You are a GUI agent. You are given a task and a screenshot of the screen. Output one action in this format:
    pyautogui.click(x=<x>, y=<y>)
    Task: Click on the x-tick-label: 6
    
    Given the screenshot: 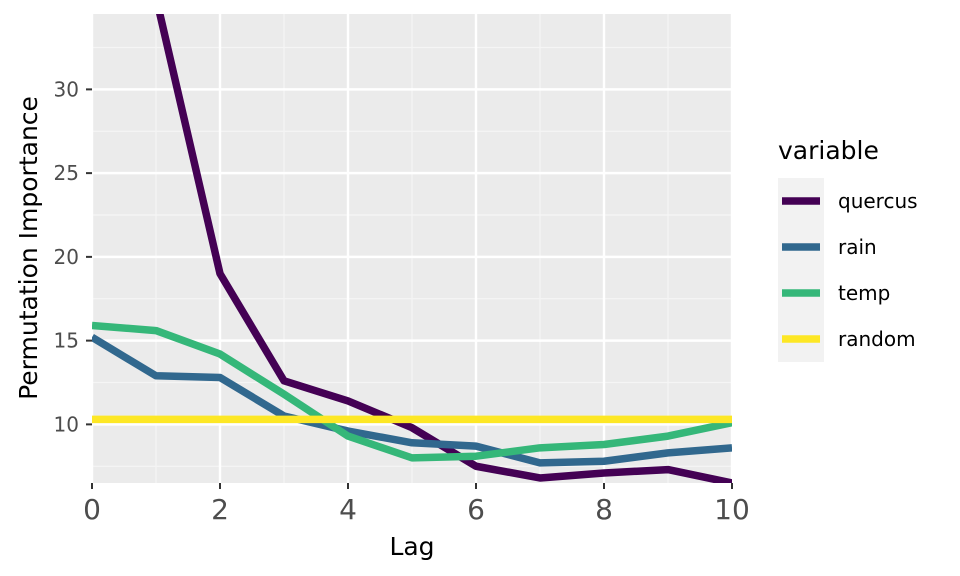 What is the action you would take?
    pyautogui.click(x=476, y=509)
    